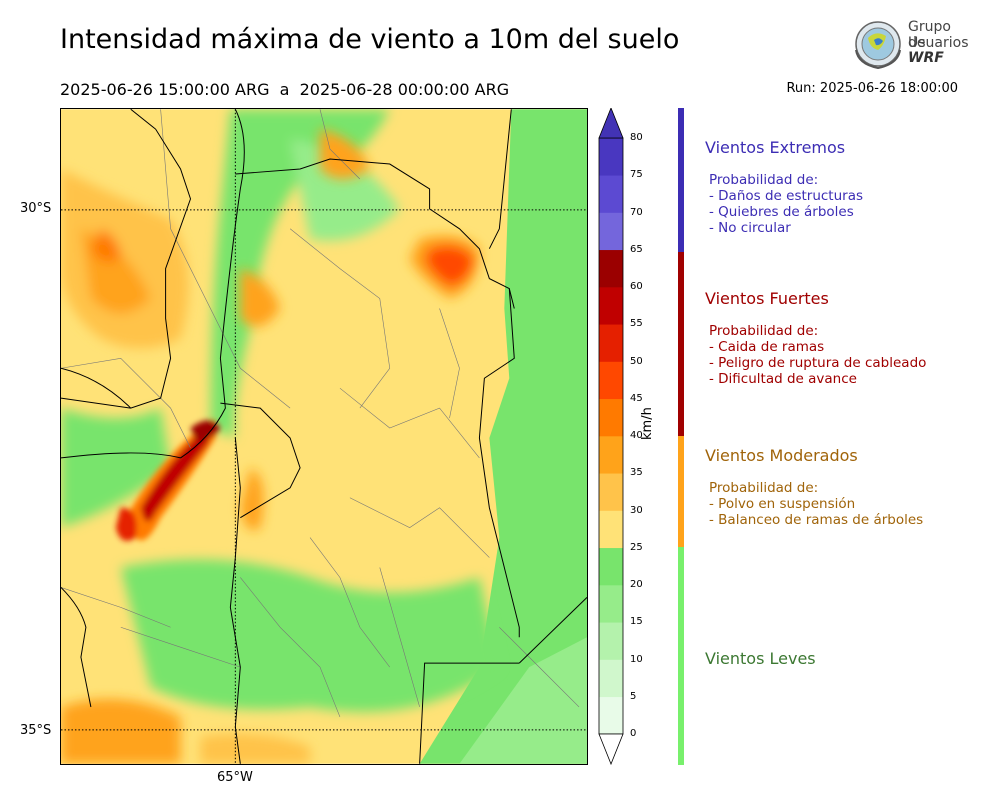  I want to click on lat-label-30s: 30°S, so click(36, 208).